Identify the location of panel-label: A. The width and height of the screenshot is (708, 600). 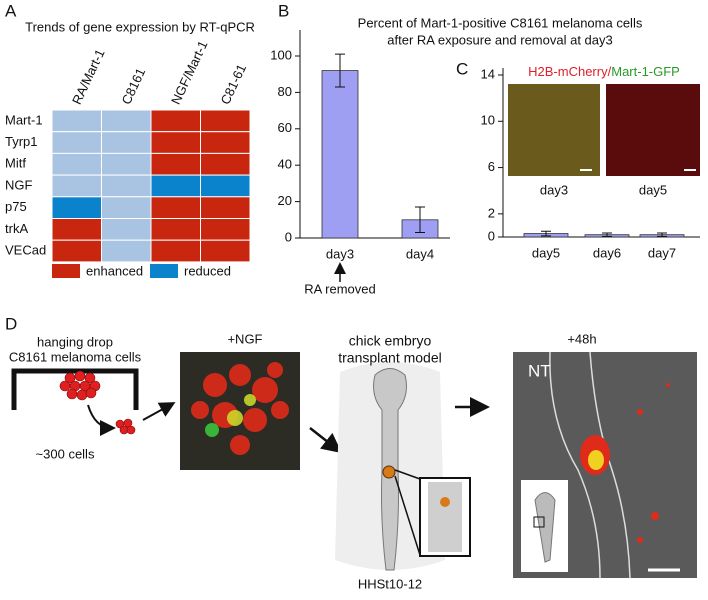
(11, 10).